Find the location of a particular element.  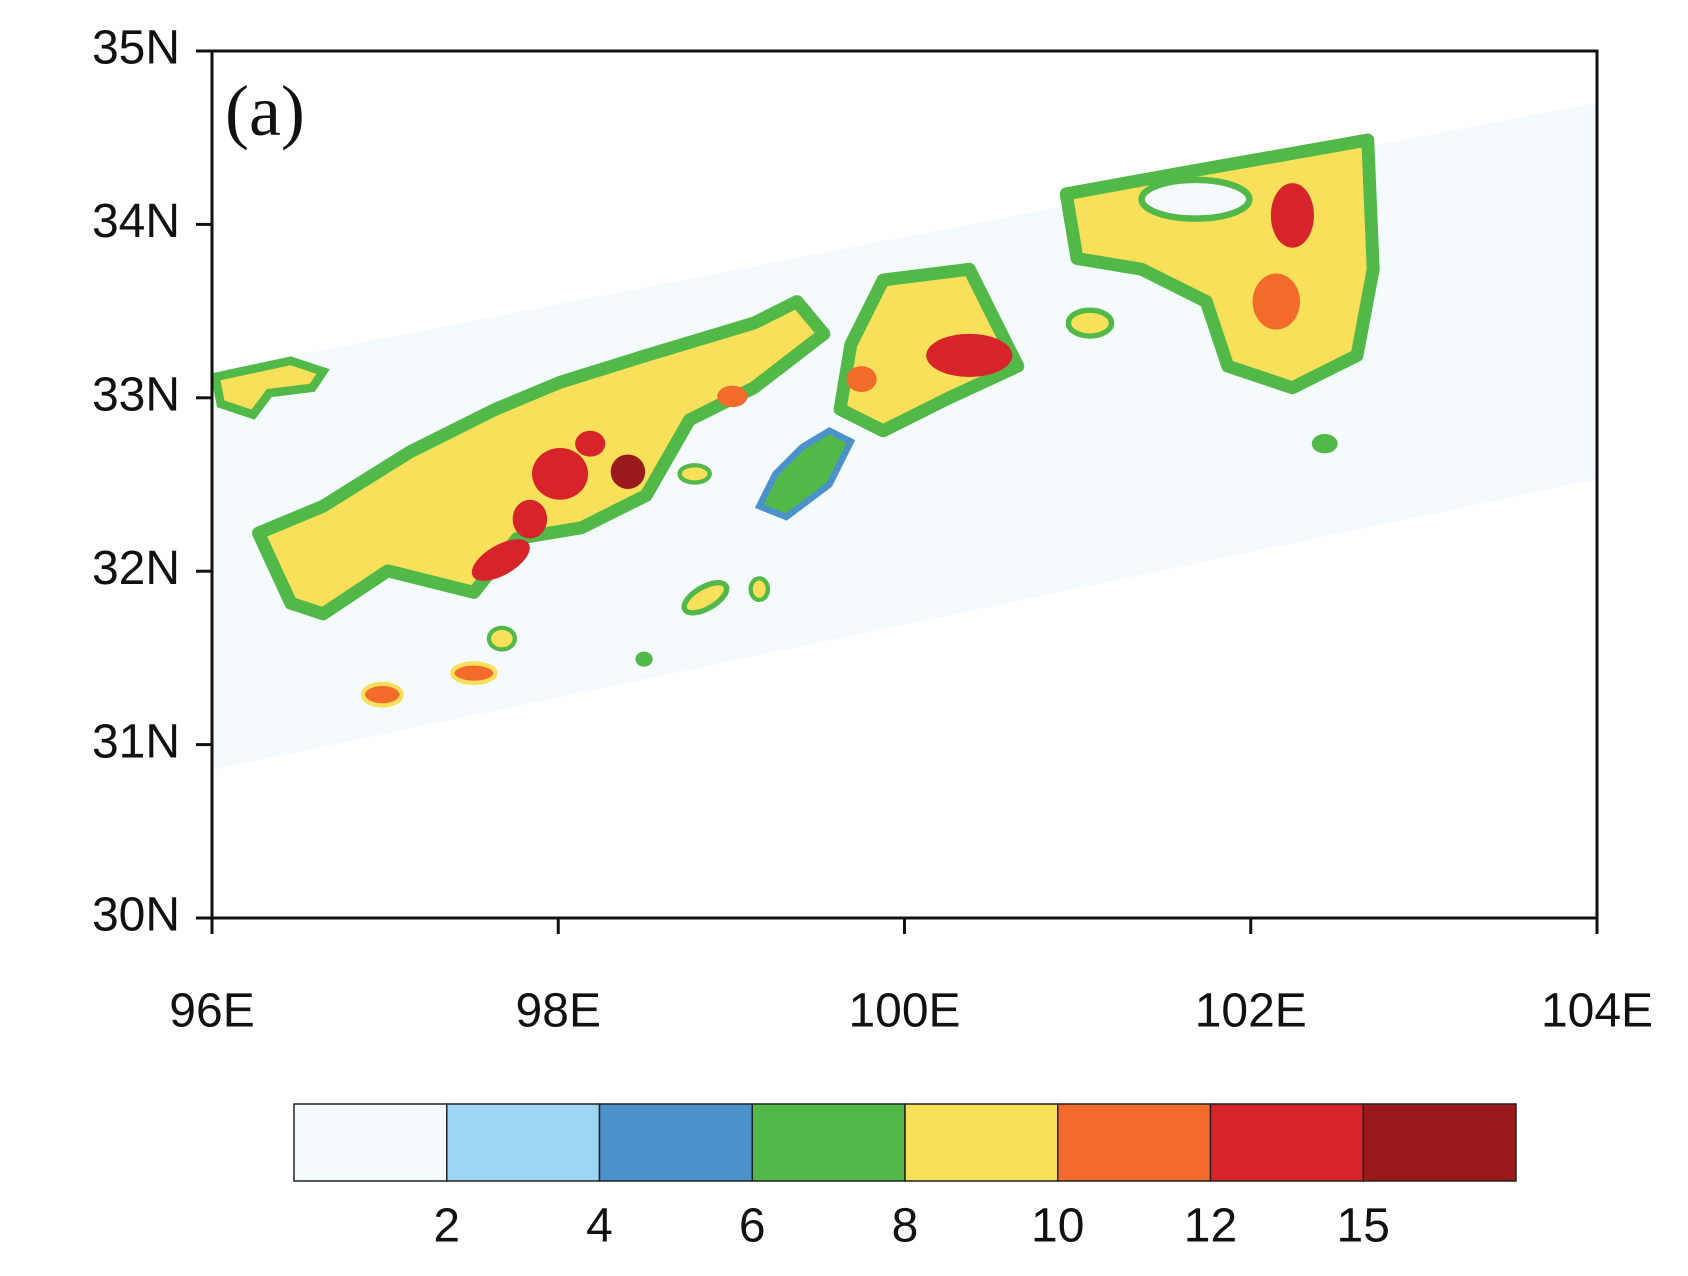

y-tick-label: 32N is located at coordinates (136, 568).